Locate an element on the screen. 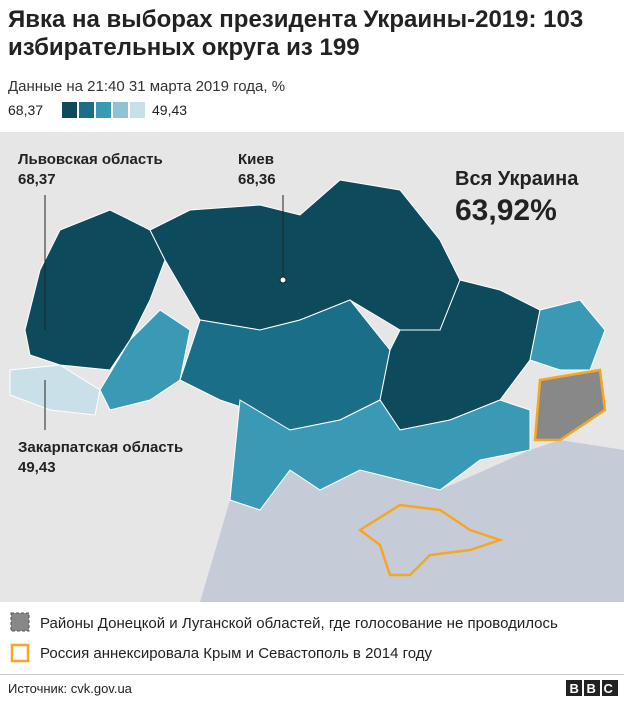 This screenshot has width=624, height=702. logo: BBC is located at coordinates (592, 688).